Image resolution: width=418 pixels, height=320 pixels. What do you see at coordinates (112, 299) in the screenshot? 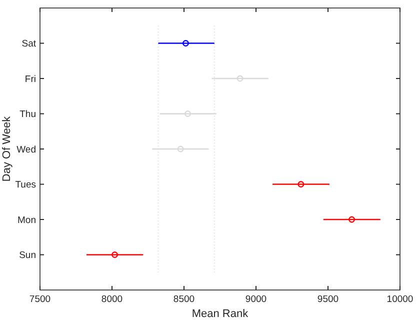
I see `x-tick-label: 8000` at bounding box center [112, 299].